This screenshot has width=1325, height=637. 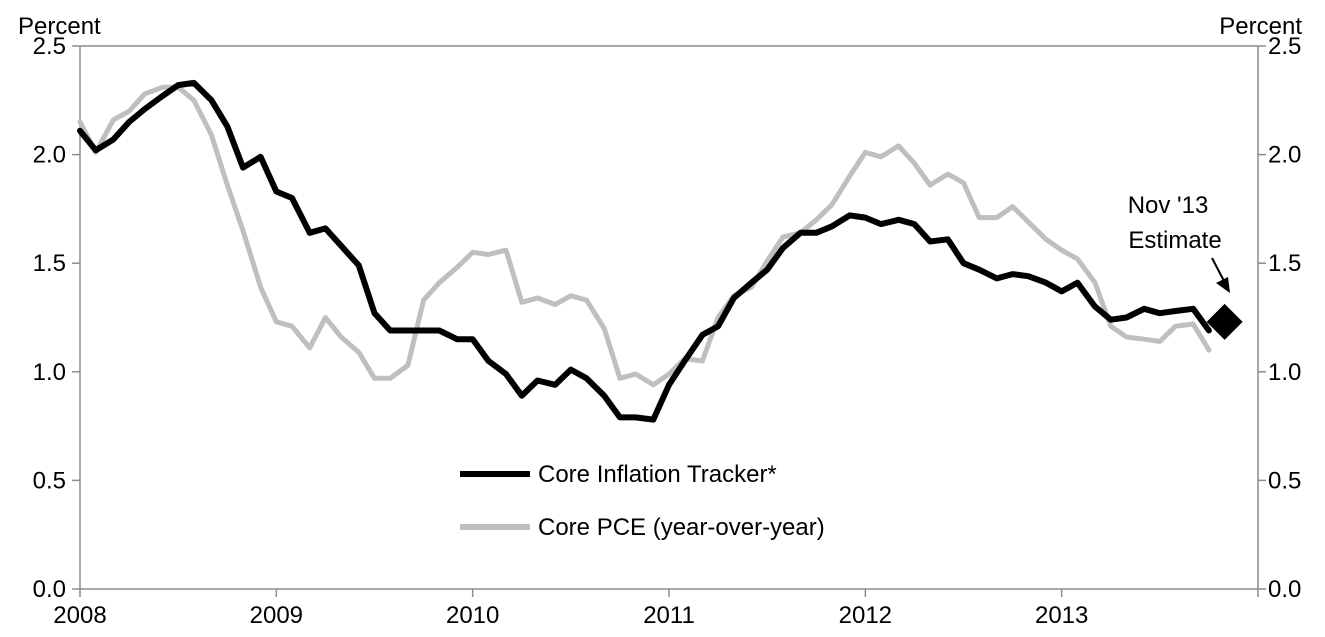 I want to click on left-axis-label: Percent, so click(x=59, y=26).